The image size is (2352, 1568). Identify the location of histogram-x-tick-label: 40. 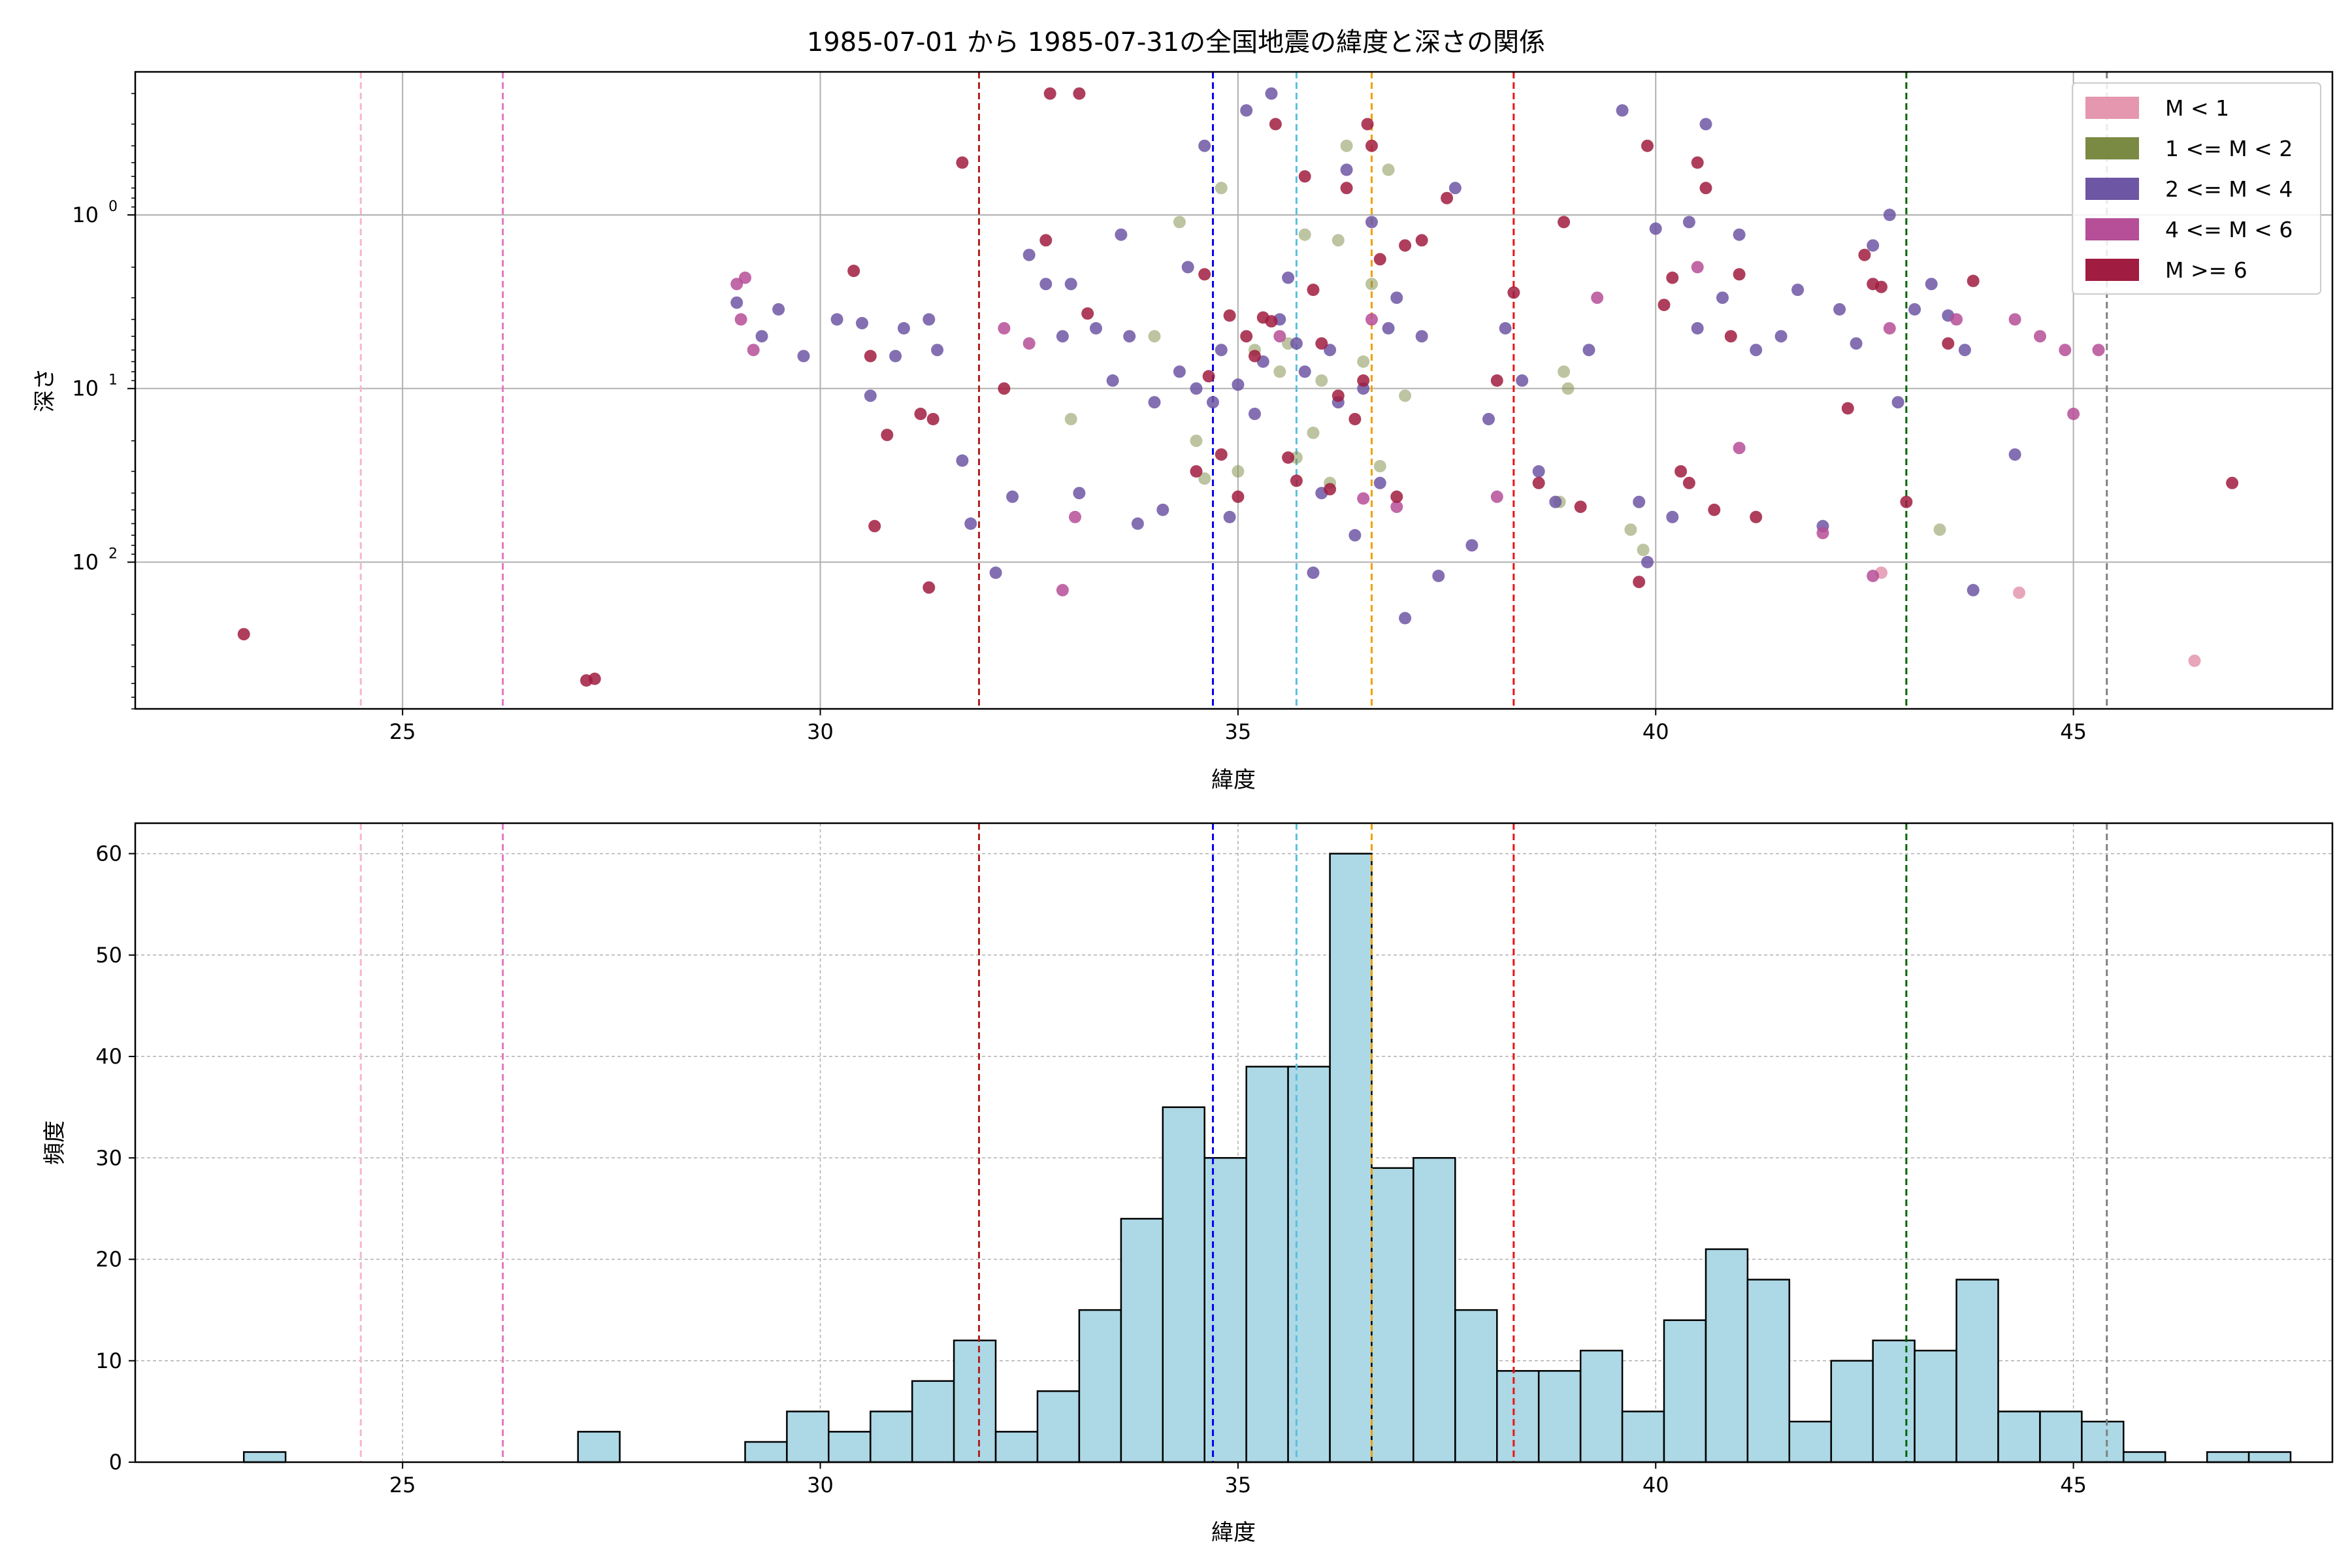
(1655, 1485).